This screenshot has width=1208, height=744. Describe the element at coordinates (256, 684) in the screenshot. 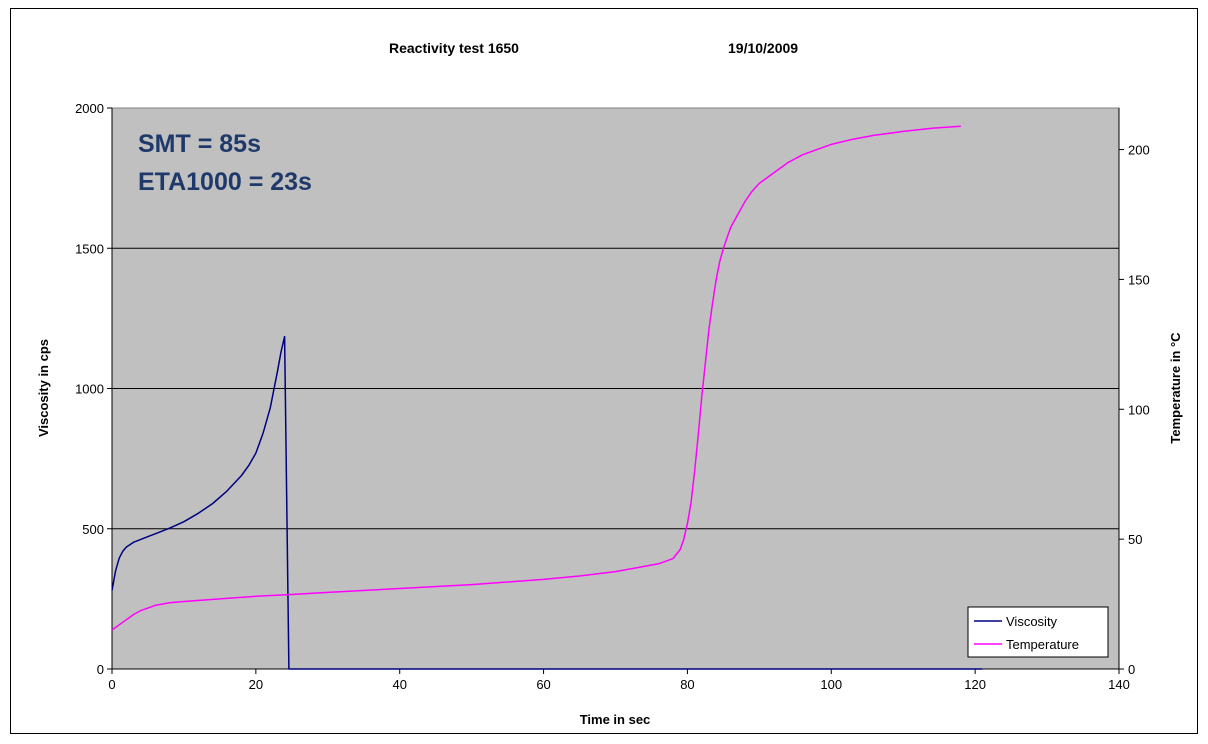

I see `x-tick-label-20: 20` at that location.